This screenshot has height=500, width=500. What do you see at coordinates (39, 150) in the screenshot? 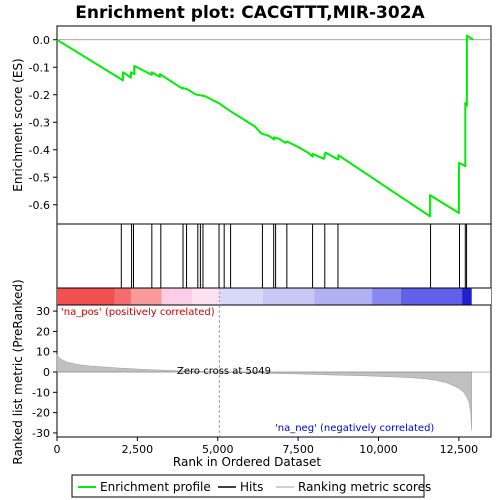
I see `es-y-tick-label: -0.4` at bounding box center [39, 150].